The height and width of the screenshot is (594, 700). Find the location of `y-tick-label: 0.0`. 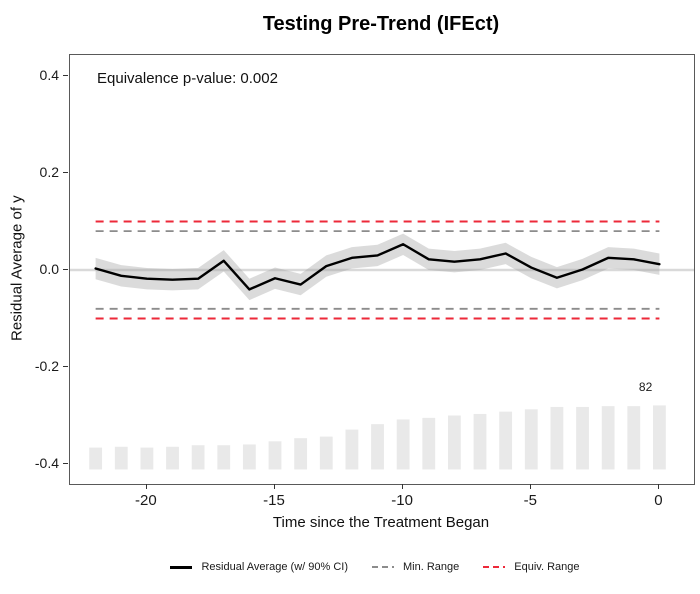

y-tick-label: 0.0 is located at coordinates (49, 268).